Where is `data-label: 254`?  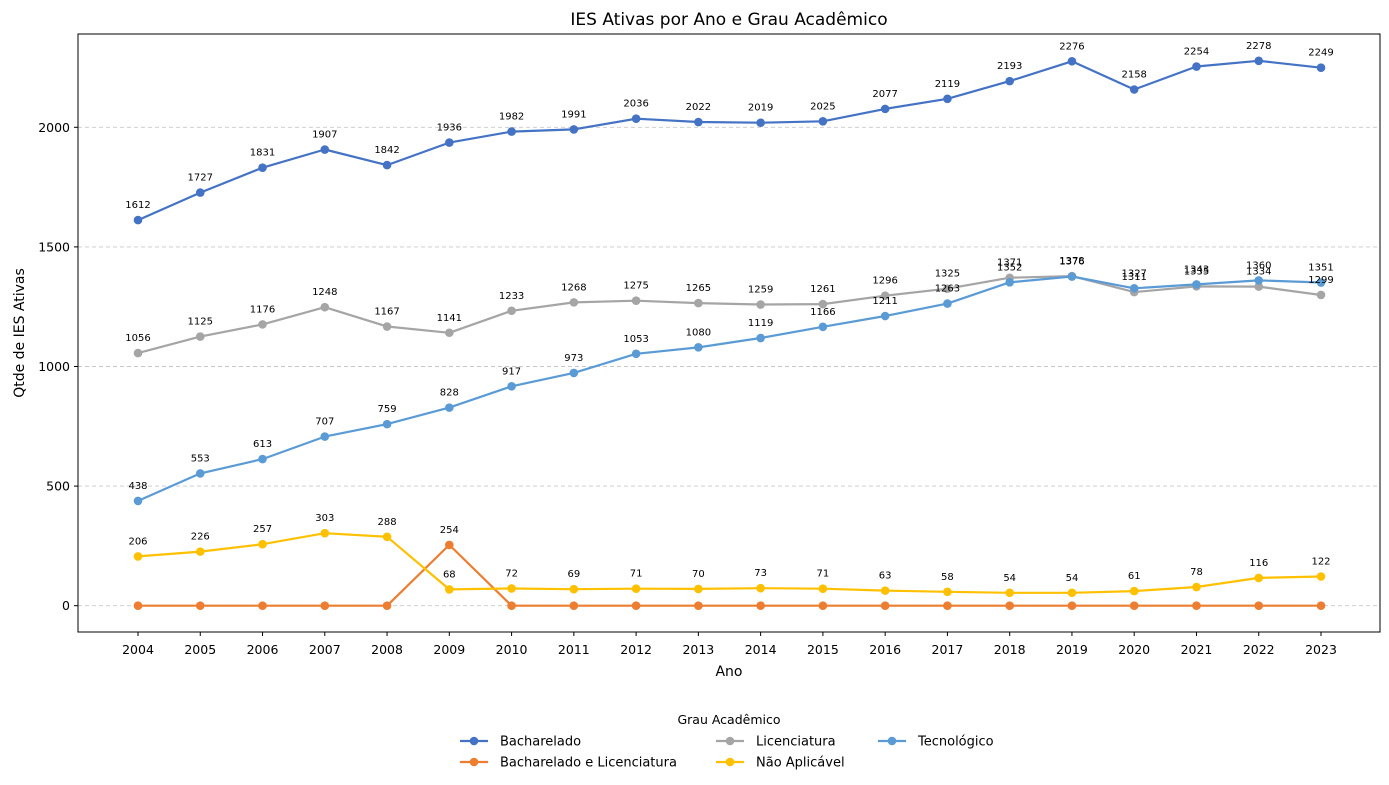 data-label: 254 is located at coordinates (449, 530).